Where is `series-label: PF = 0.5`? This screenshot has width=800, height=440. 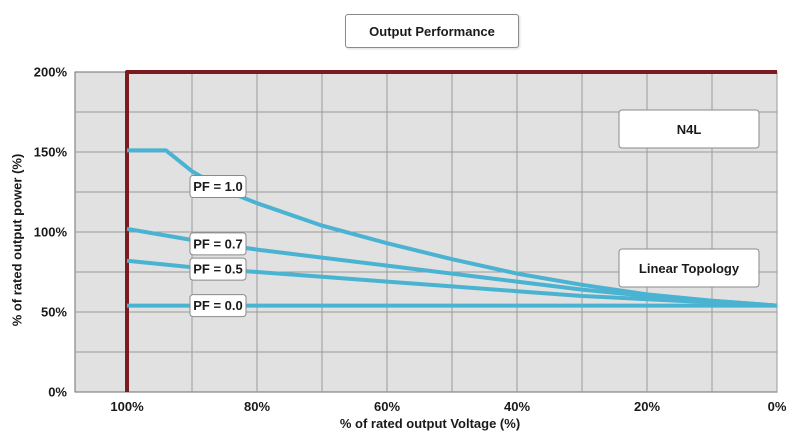
series-label: PF = 0.5 is located at coordinates (218, 269).